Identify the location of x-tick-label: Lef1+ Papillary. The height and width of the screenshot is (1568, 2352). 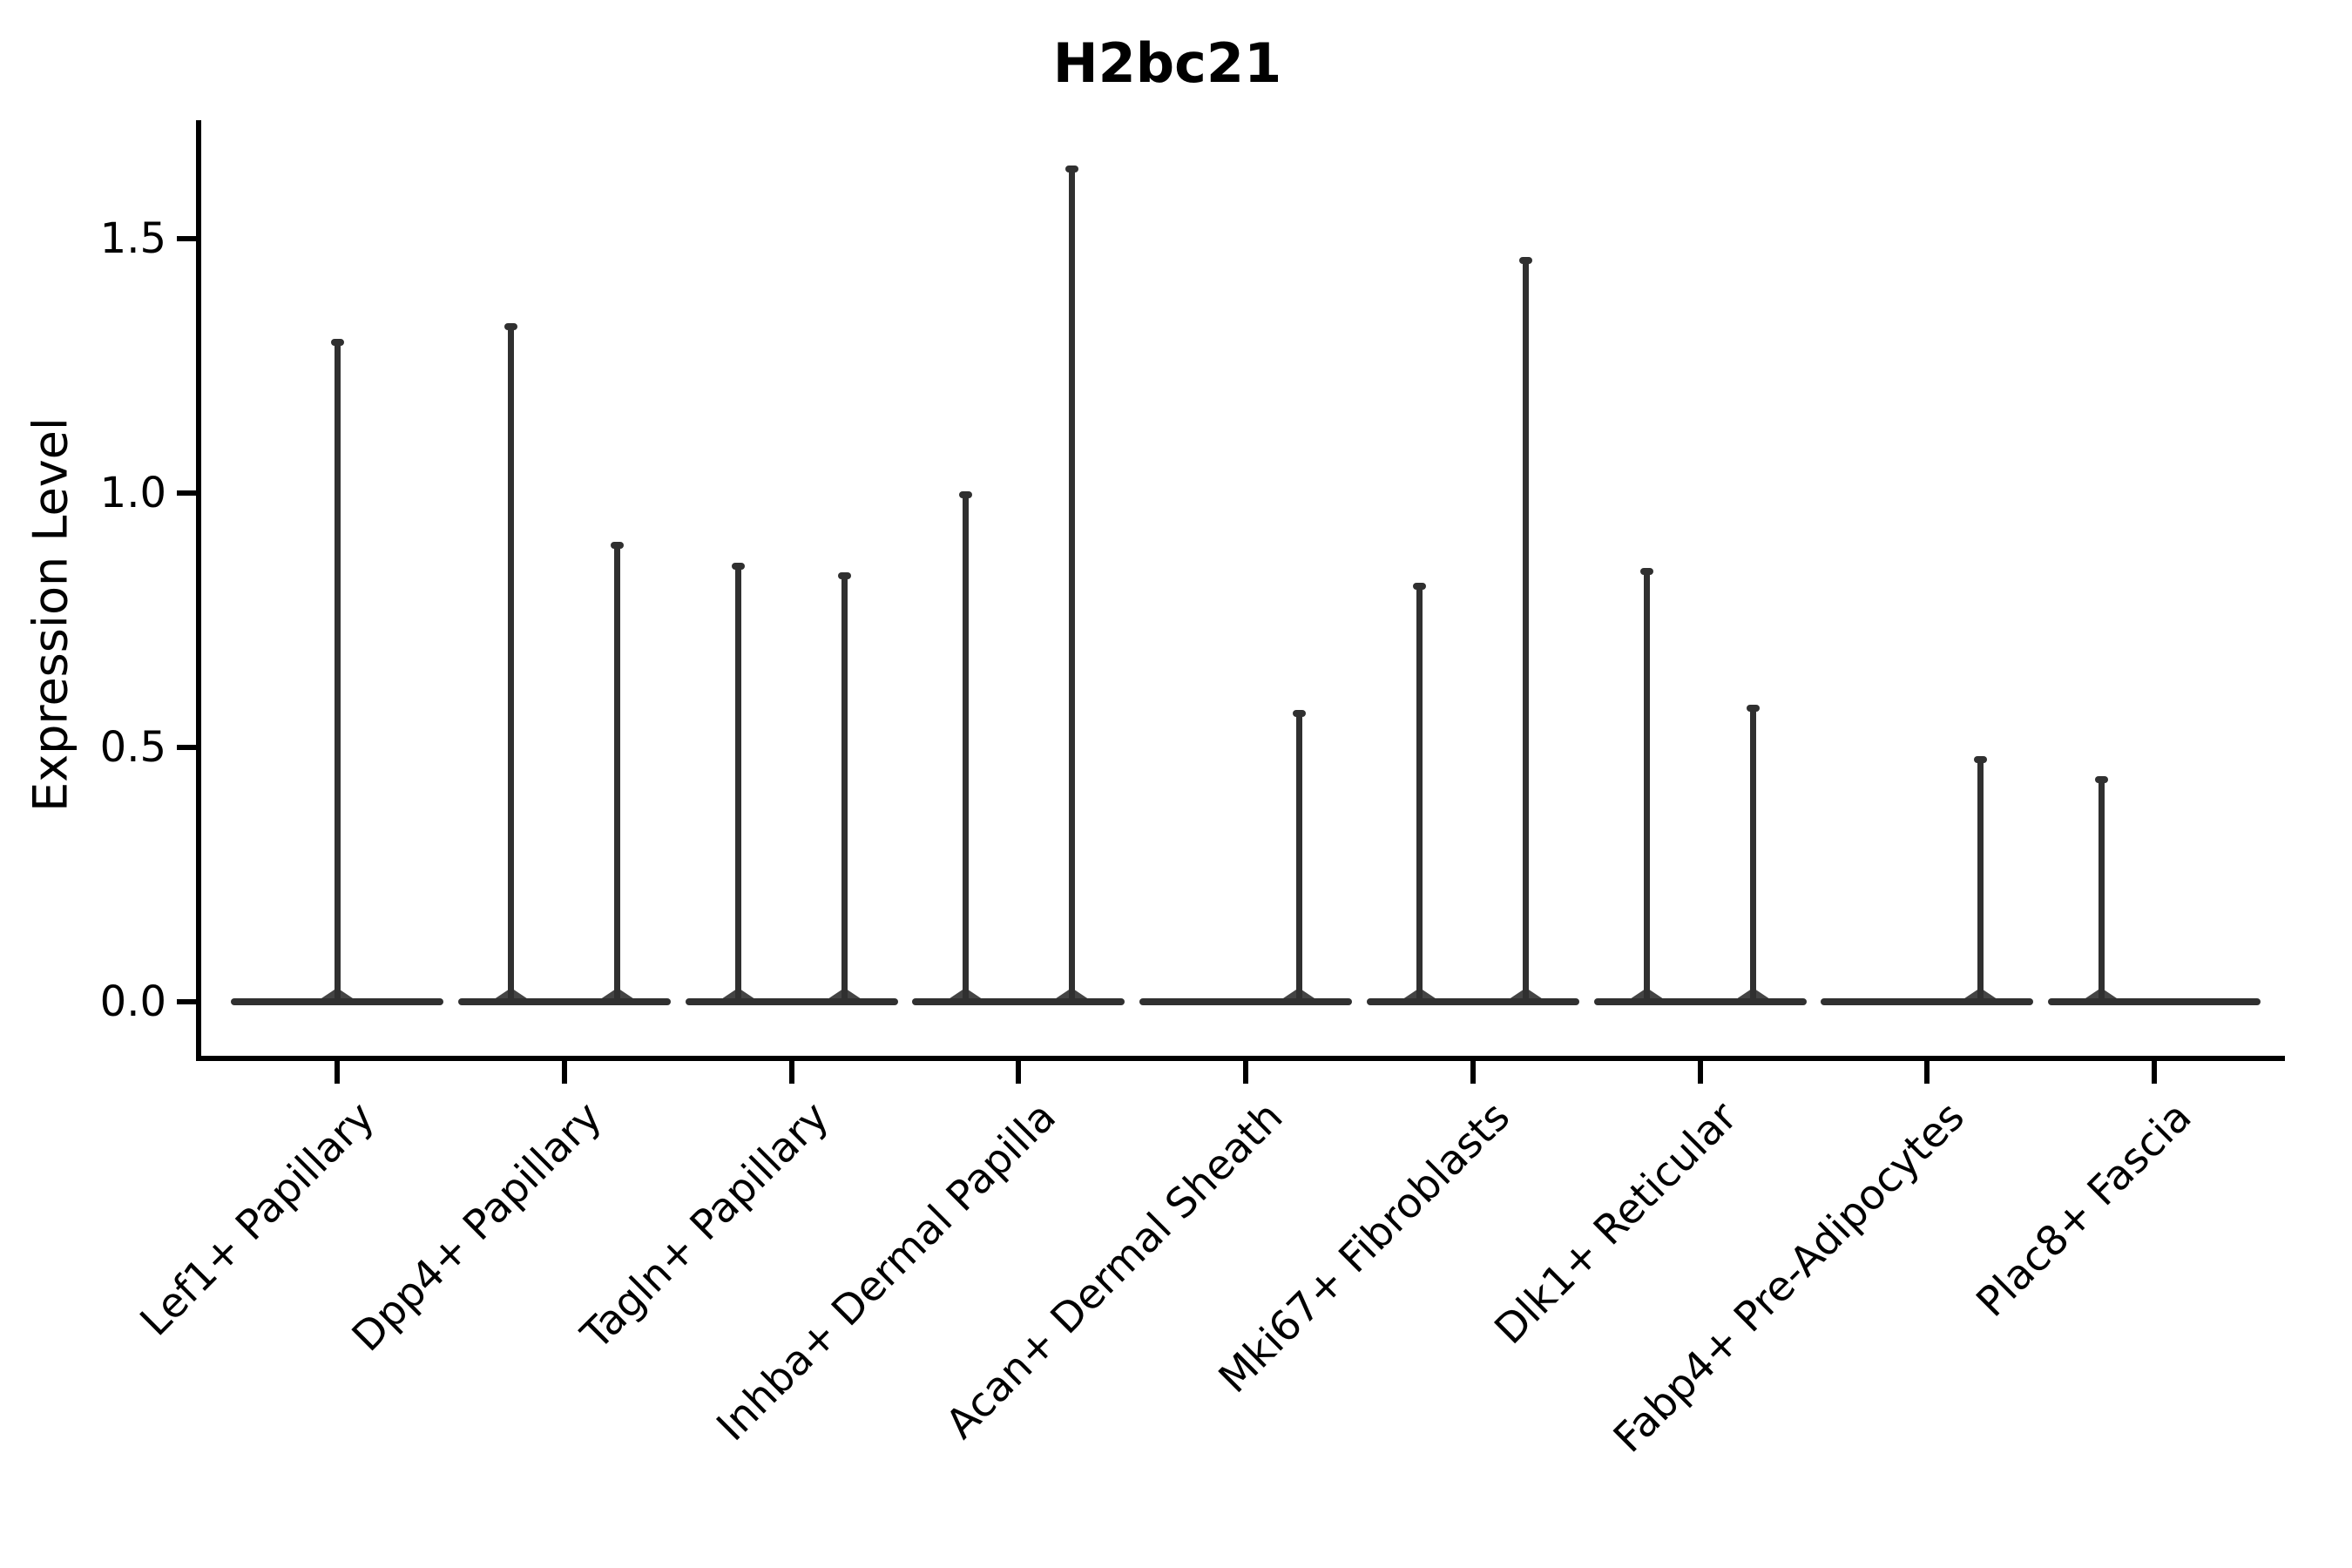
(257, 1219).